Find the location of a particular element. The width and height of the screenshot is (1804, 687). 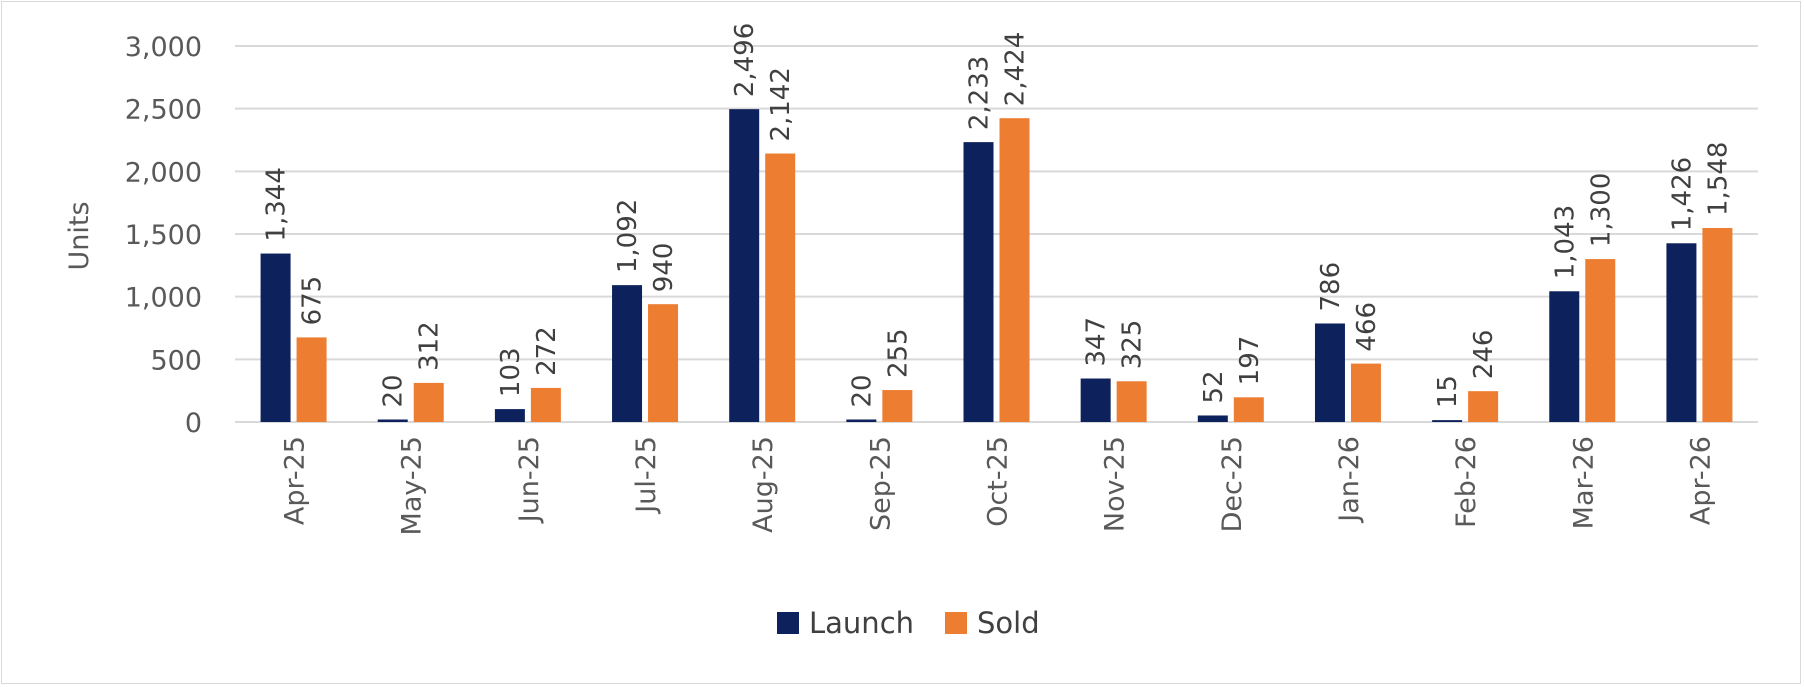

data-label-sold: 2,424 is located at coordinates (1016, 69).